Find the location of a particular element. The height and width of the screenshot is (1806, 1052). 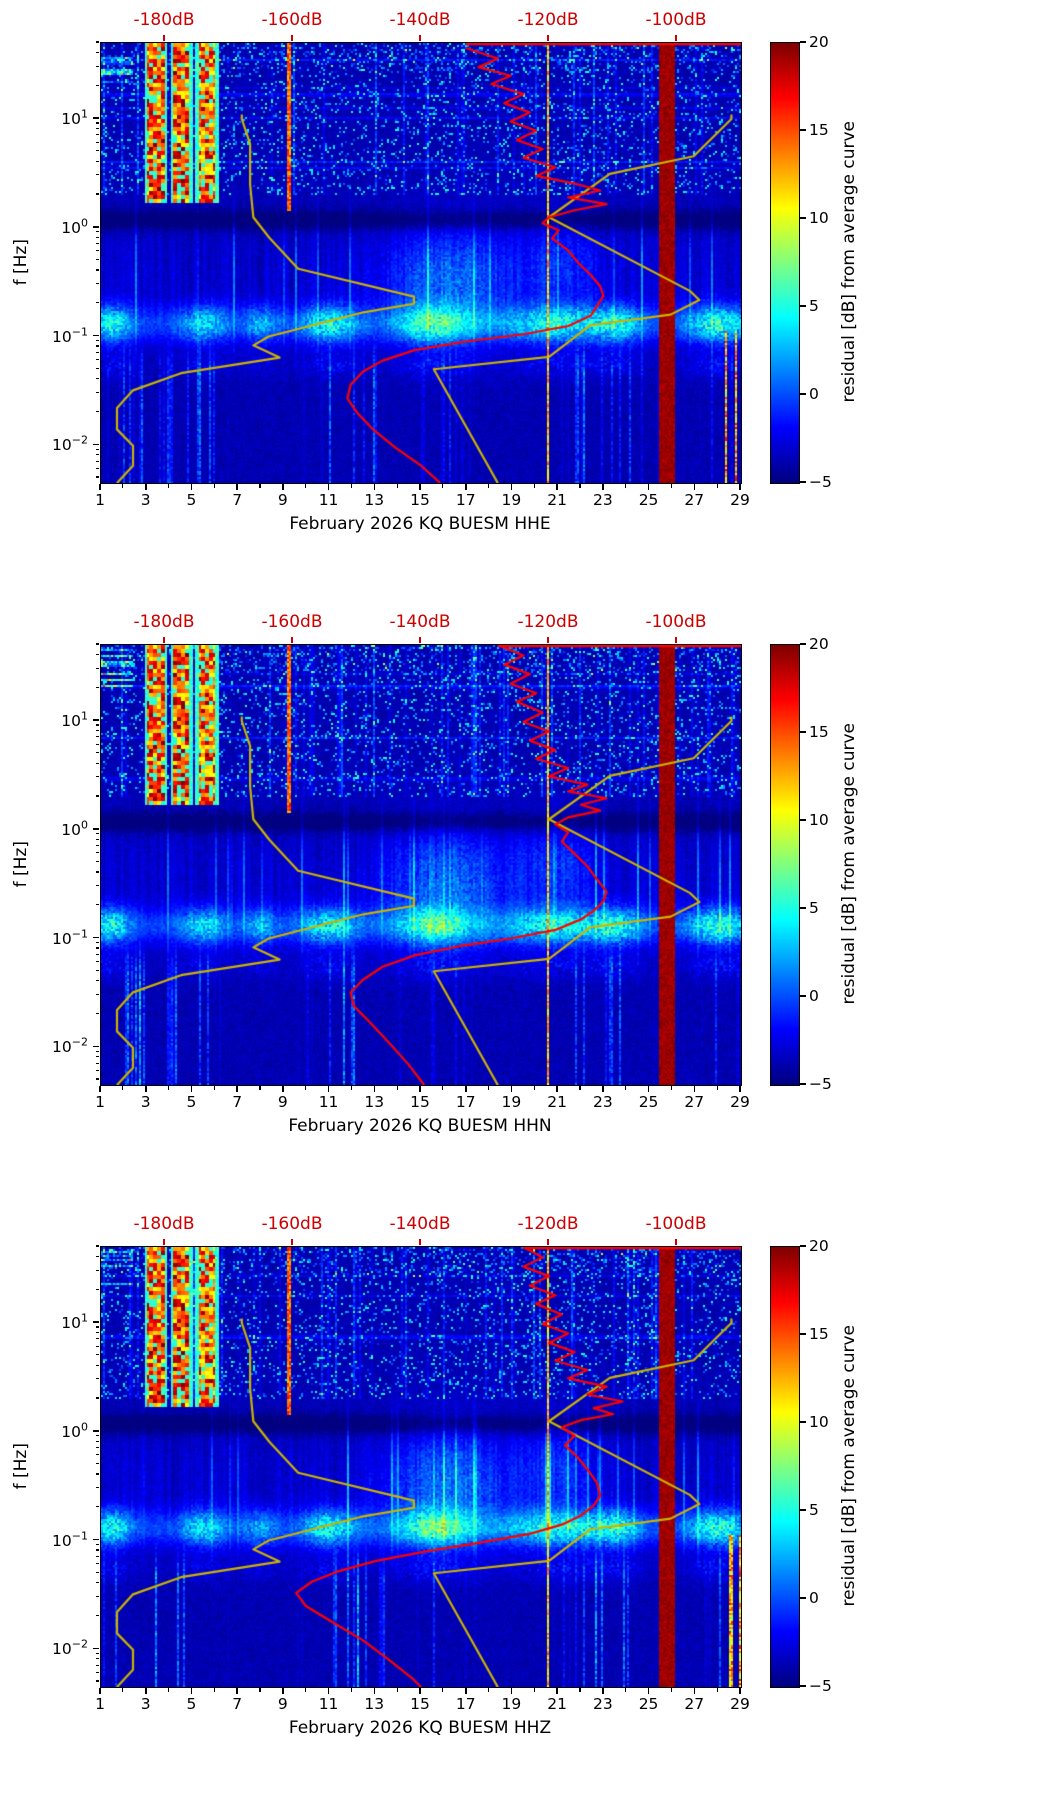

colorbar-tick-label: 10 is located at coordinates (819, 218).